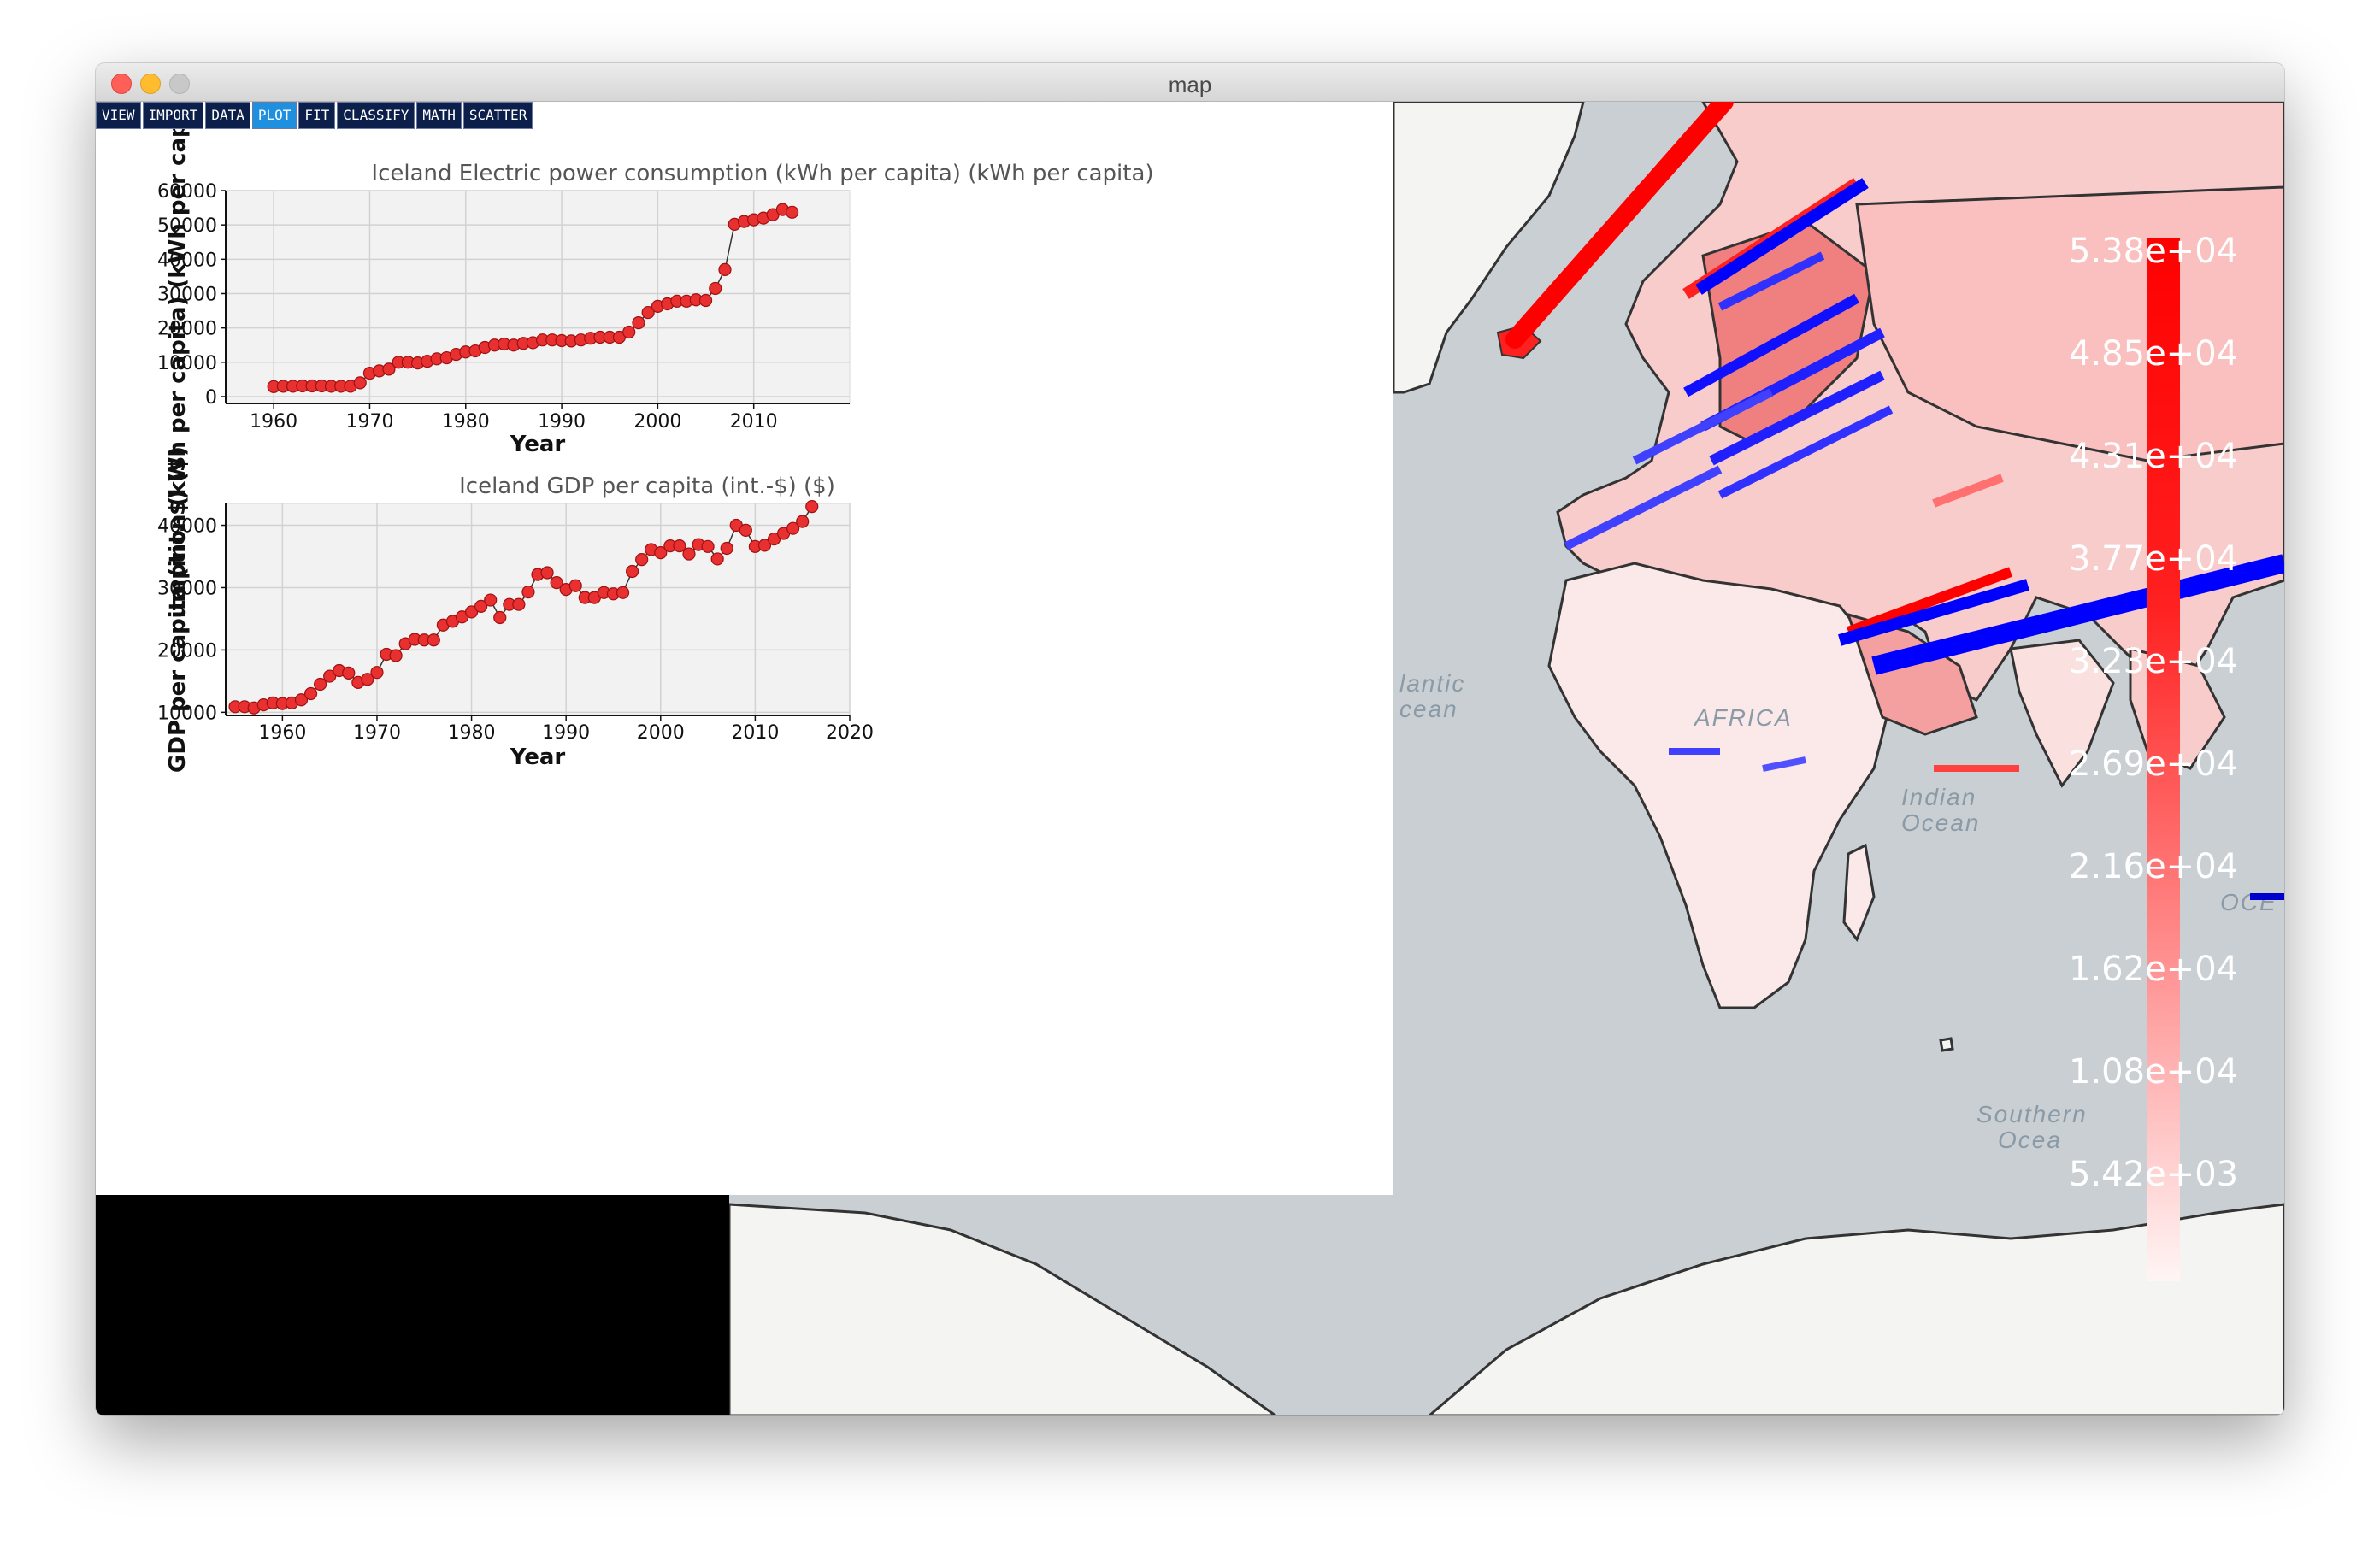 The width and height of the screenshot is (2380, 1542). Describe the element at coordinates (376, 115) in the screenshot. I see `menu-classify: CLASSIFY` at that location.